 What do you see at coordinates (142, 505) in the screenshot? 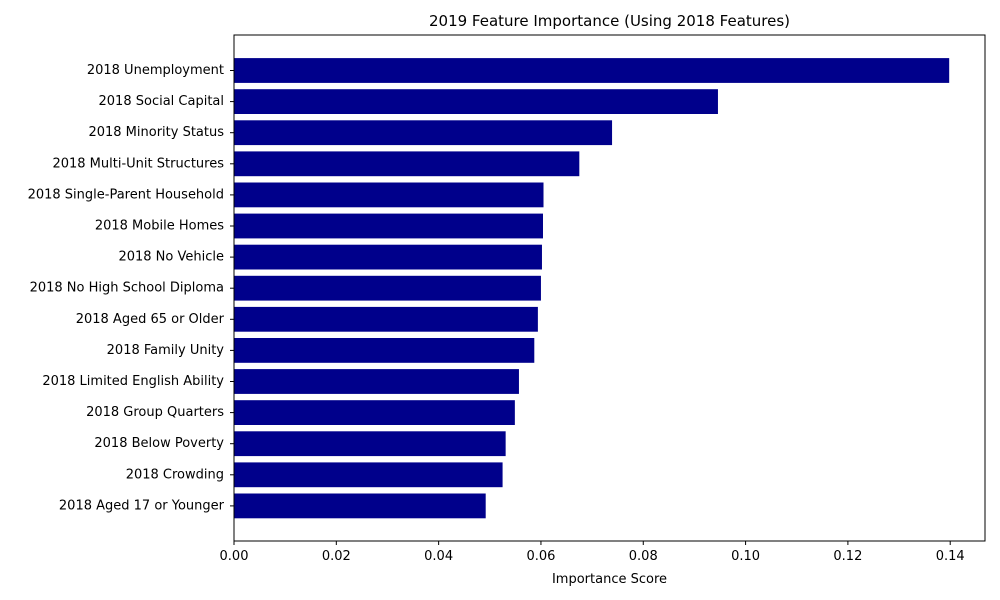
I see `y-tick-label: 2018 Aged 17 or Younger` at bounding box center [142, 505].